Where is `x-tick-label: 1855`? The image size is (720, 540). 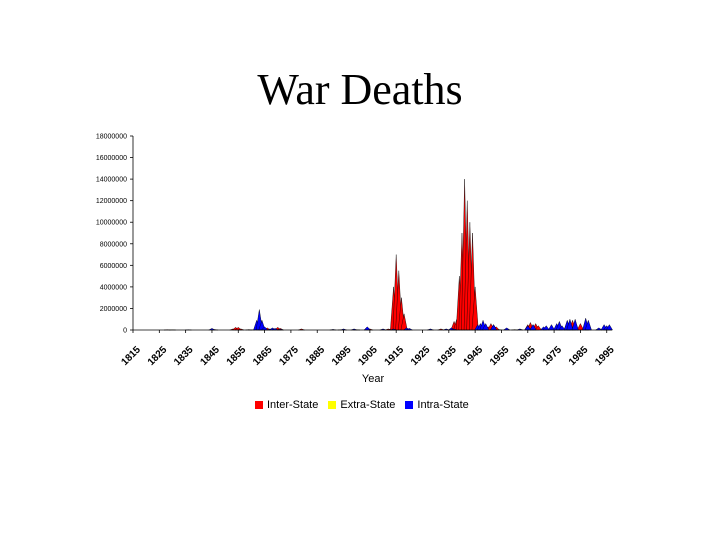
x-tick-label: 1855 is located at coordinates (237, 356).